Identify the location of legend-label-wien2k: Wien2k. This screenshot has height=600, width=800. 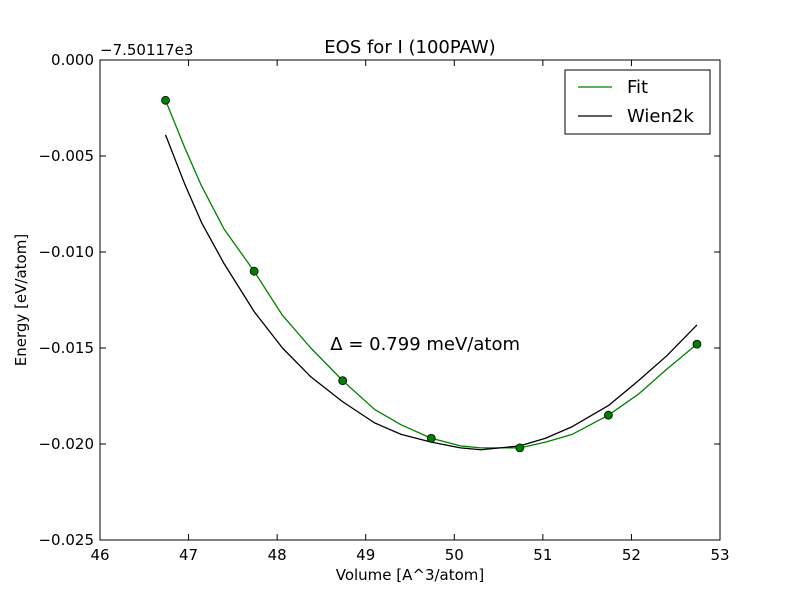
(660, 116).